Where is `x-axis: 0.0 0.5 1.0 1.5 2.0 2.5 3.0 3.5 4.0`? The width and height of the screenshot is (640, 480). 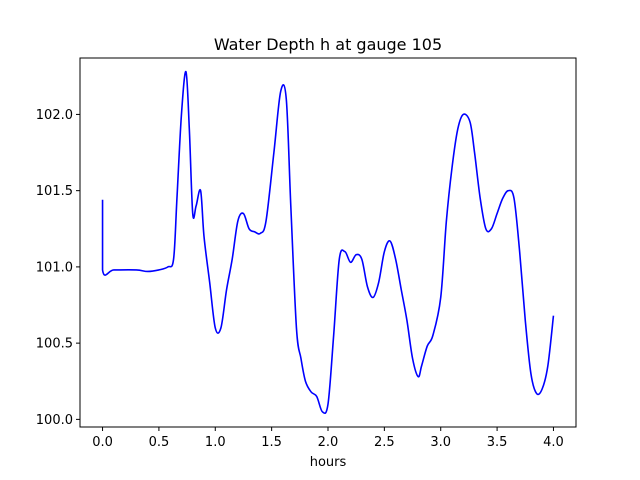
x-axis: 0.0 0.5 1.0 1.5 2.0 2.5 3.0 3.5 4.0 is located at coordinates (328, 438).